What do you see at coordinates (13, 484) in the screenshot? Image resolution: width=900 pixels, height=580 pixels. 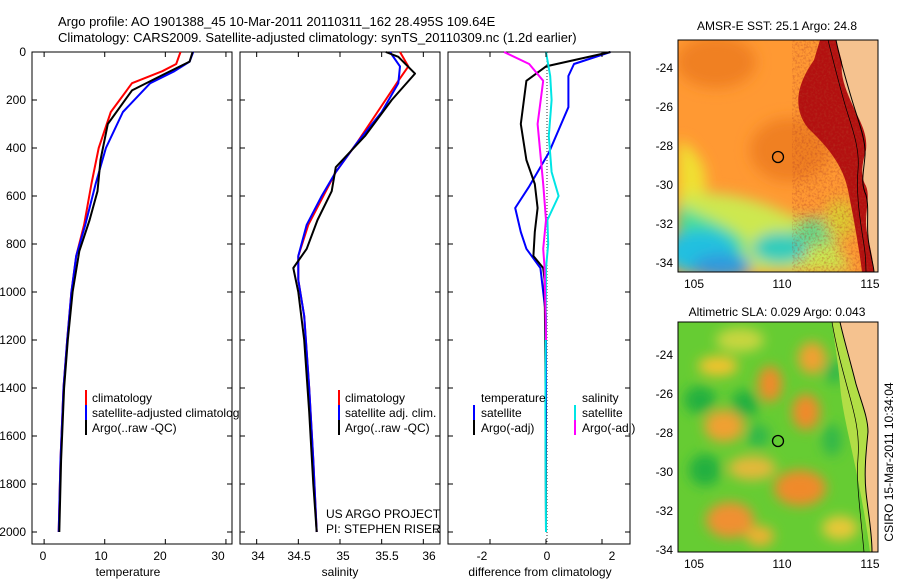 I see `depth-tick-label: 1800` at bounding box center [13, 484].